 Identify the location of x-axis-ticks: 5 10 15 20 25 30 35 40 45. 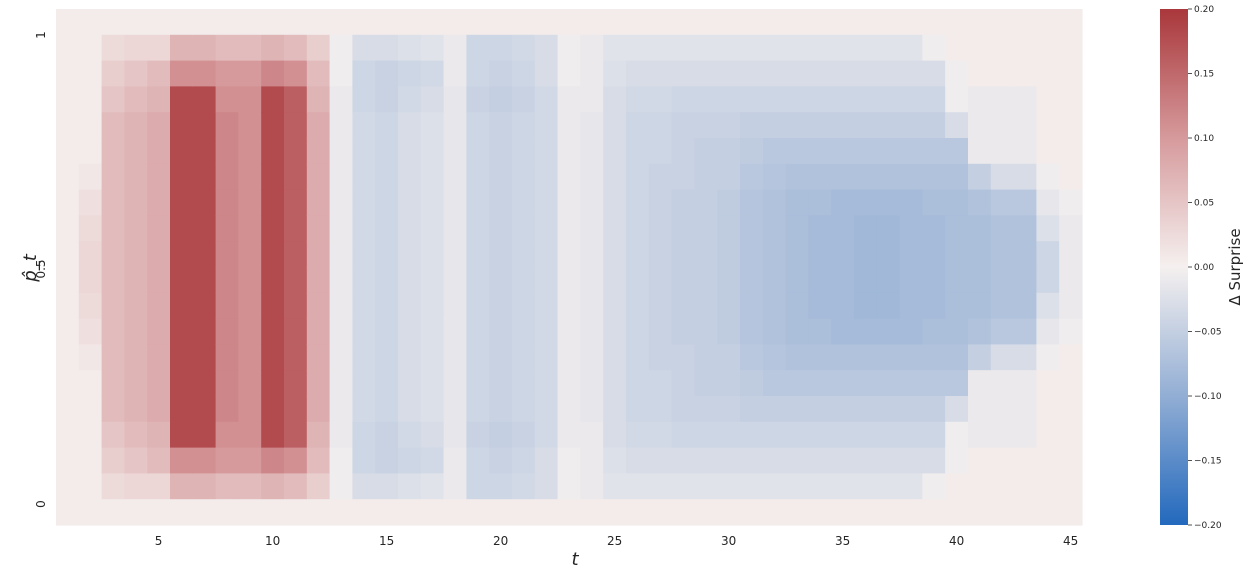
(616, 541).